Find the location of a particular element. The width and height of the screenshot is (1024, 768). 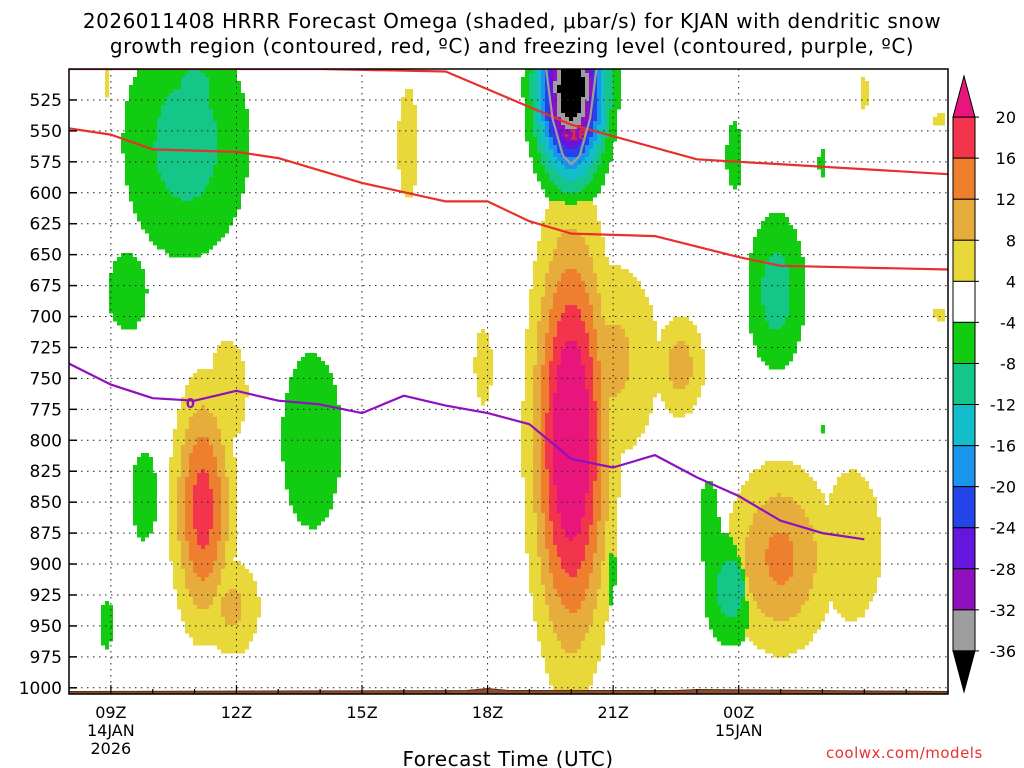

x-tick-label-0-1: 14JAN is located at coordinates (111, 730).